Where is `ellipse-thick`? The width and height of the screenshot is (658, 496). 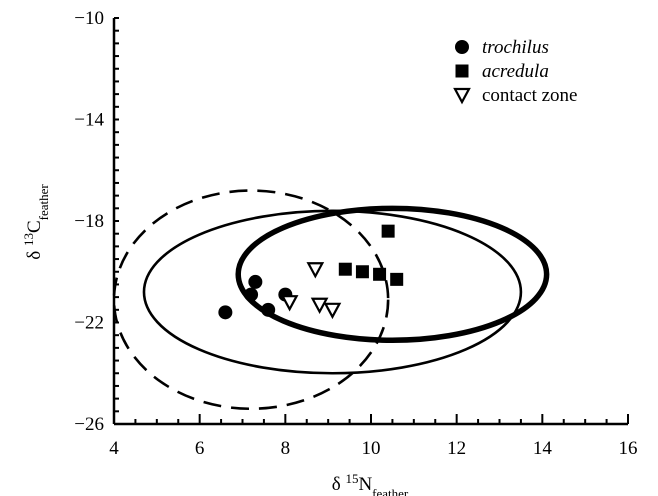
ellipse-thick is located at coordinates (392, 274).